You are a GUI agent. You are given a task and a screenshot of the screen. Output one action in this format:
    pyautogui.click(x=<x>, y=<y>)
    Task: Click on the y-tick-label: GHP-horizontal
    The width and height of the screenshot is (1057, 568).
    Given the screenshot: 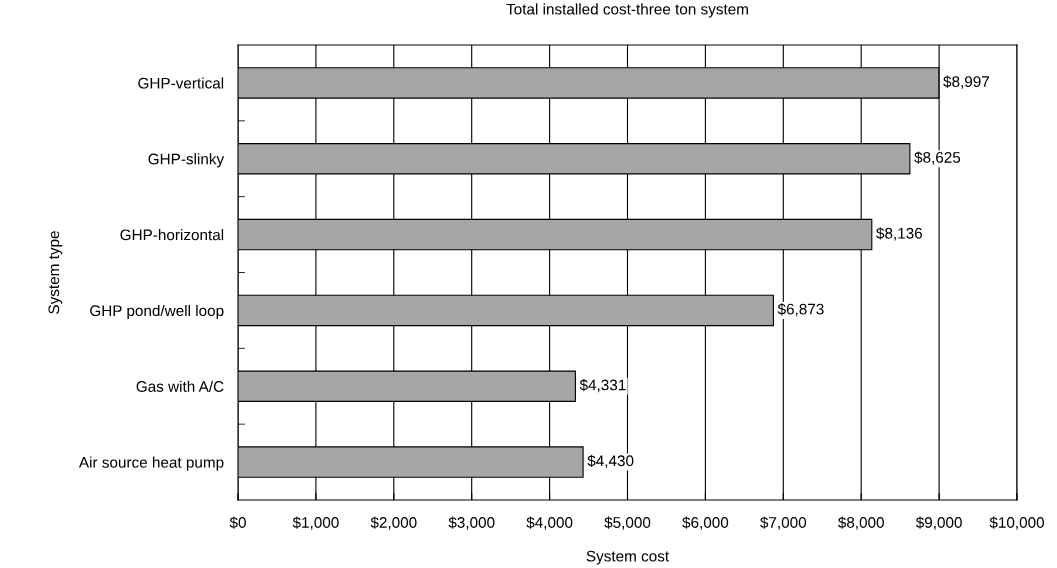 What is the action you would take?
    pyautogui.click(x=172, y=235)
    